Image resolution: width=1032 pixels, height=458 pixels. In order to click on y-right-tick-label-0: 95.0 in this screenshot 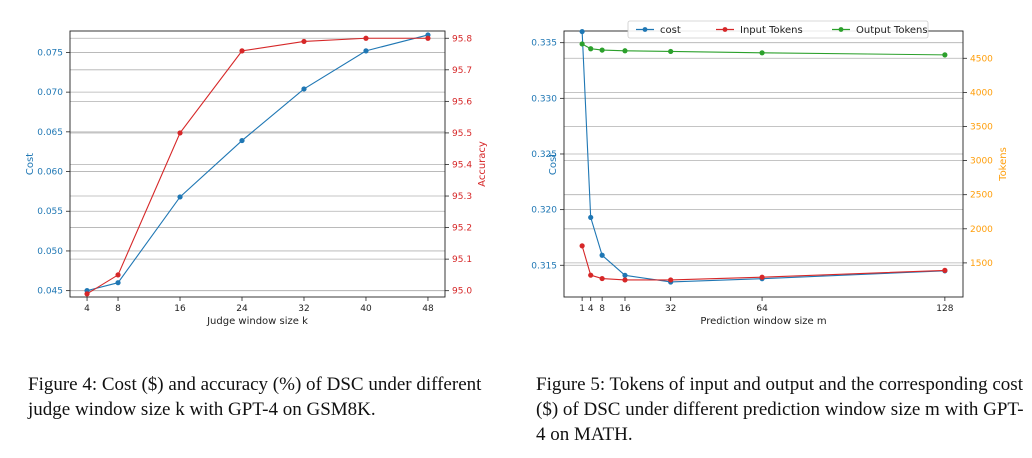, I will do `click(462, 292)`.